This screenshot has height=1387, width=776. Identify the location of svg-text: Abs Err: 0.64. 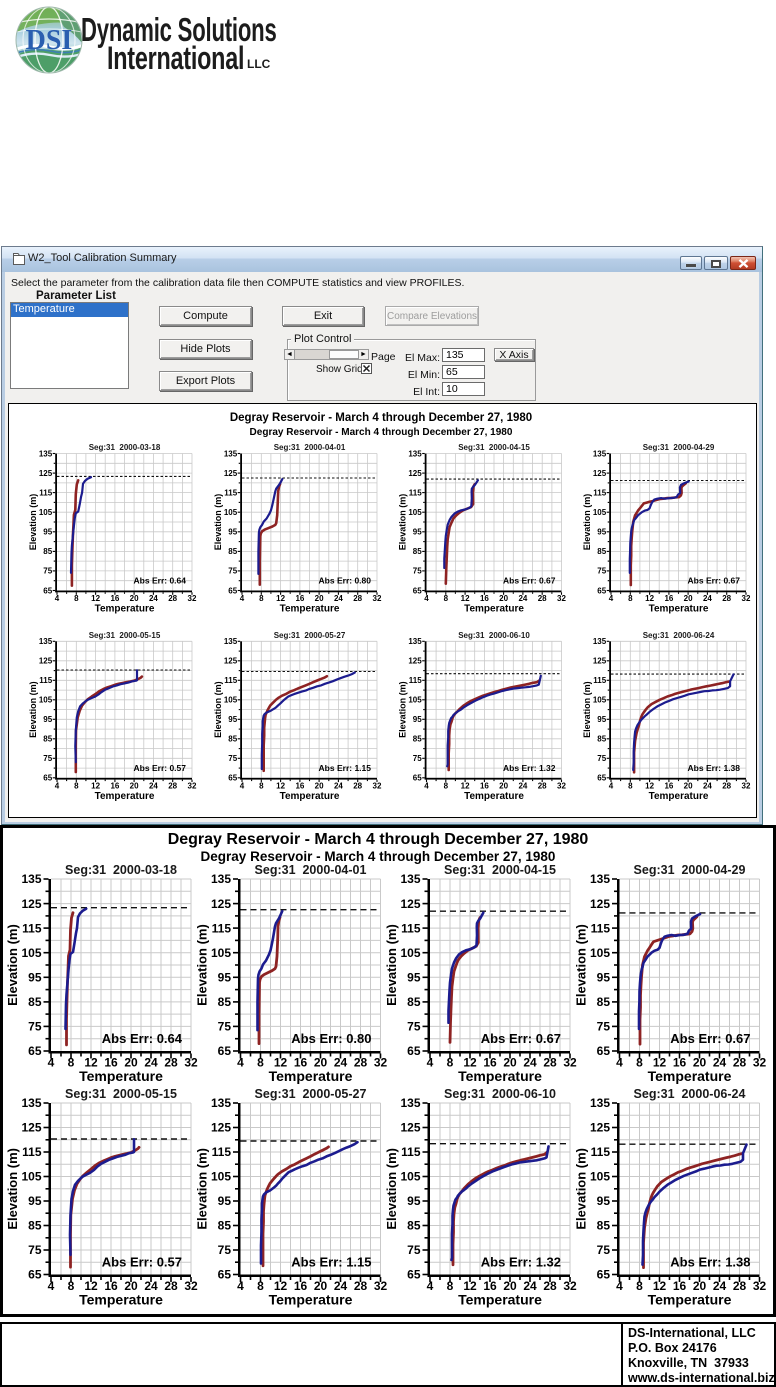
(142, 1038).